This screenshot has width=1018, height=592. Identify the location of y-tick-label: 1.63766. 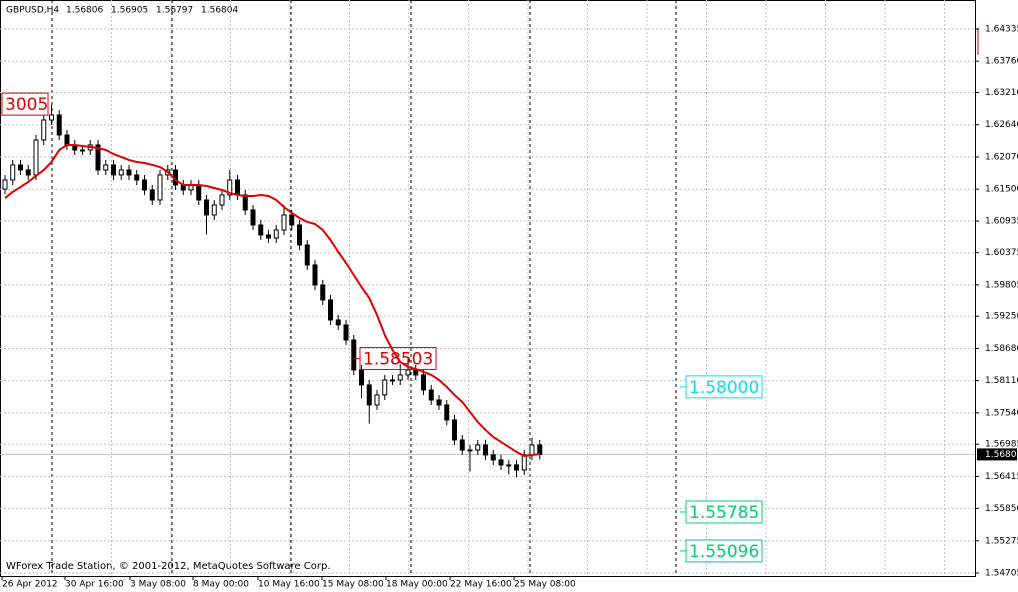
(1001, 62).